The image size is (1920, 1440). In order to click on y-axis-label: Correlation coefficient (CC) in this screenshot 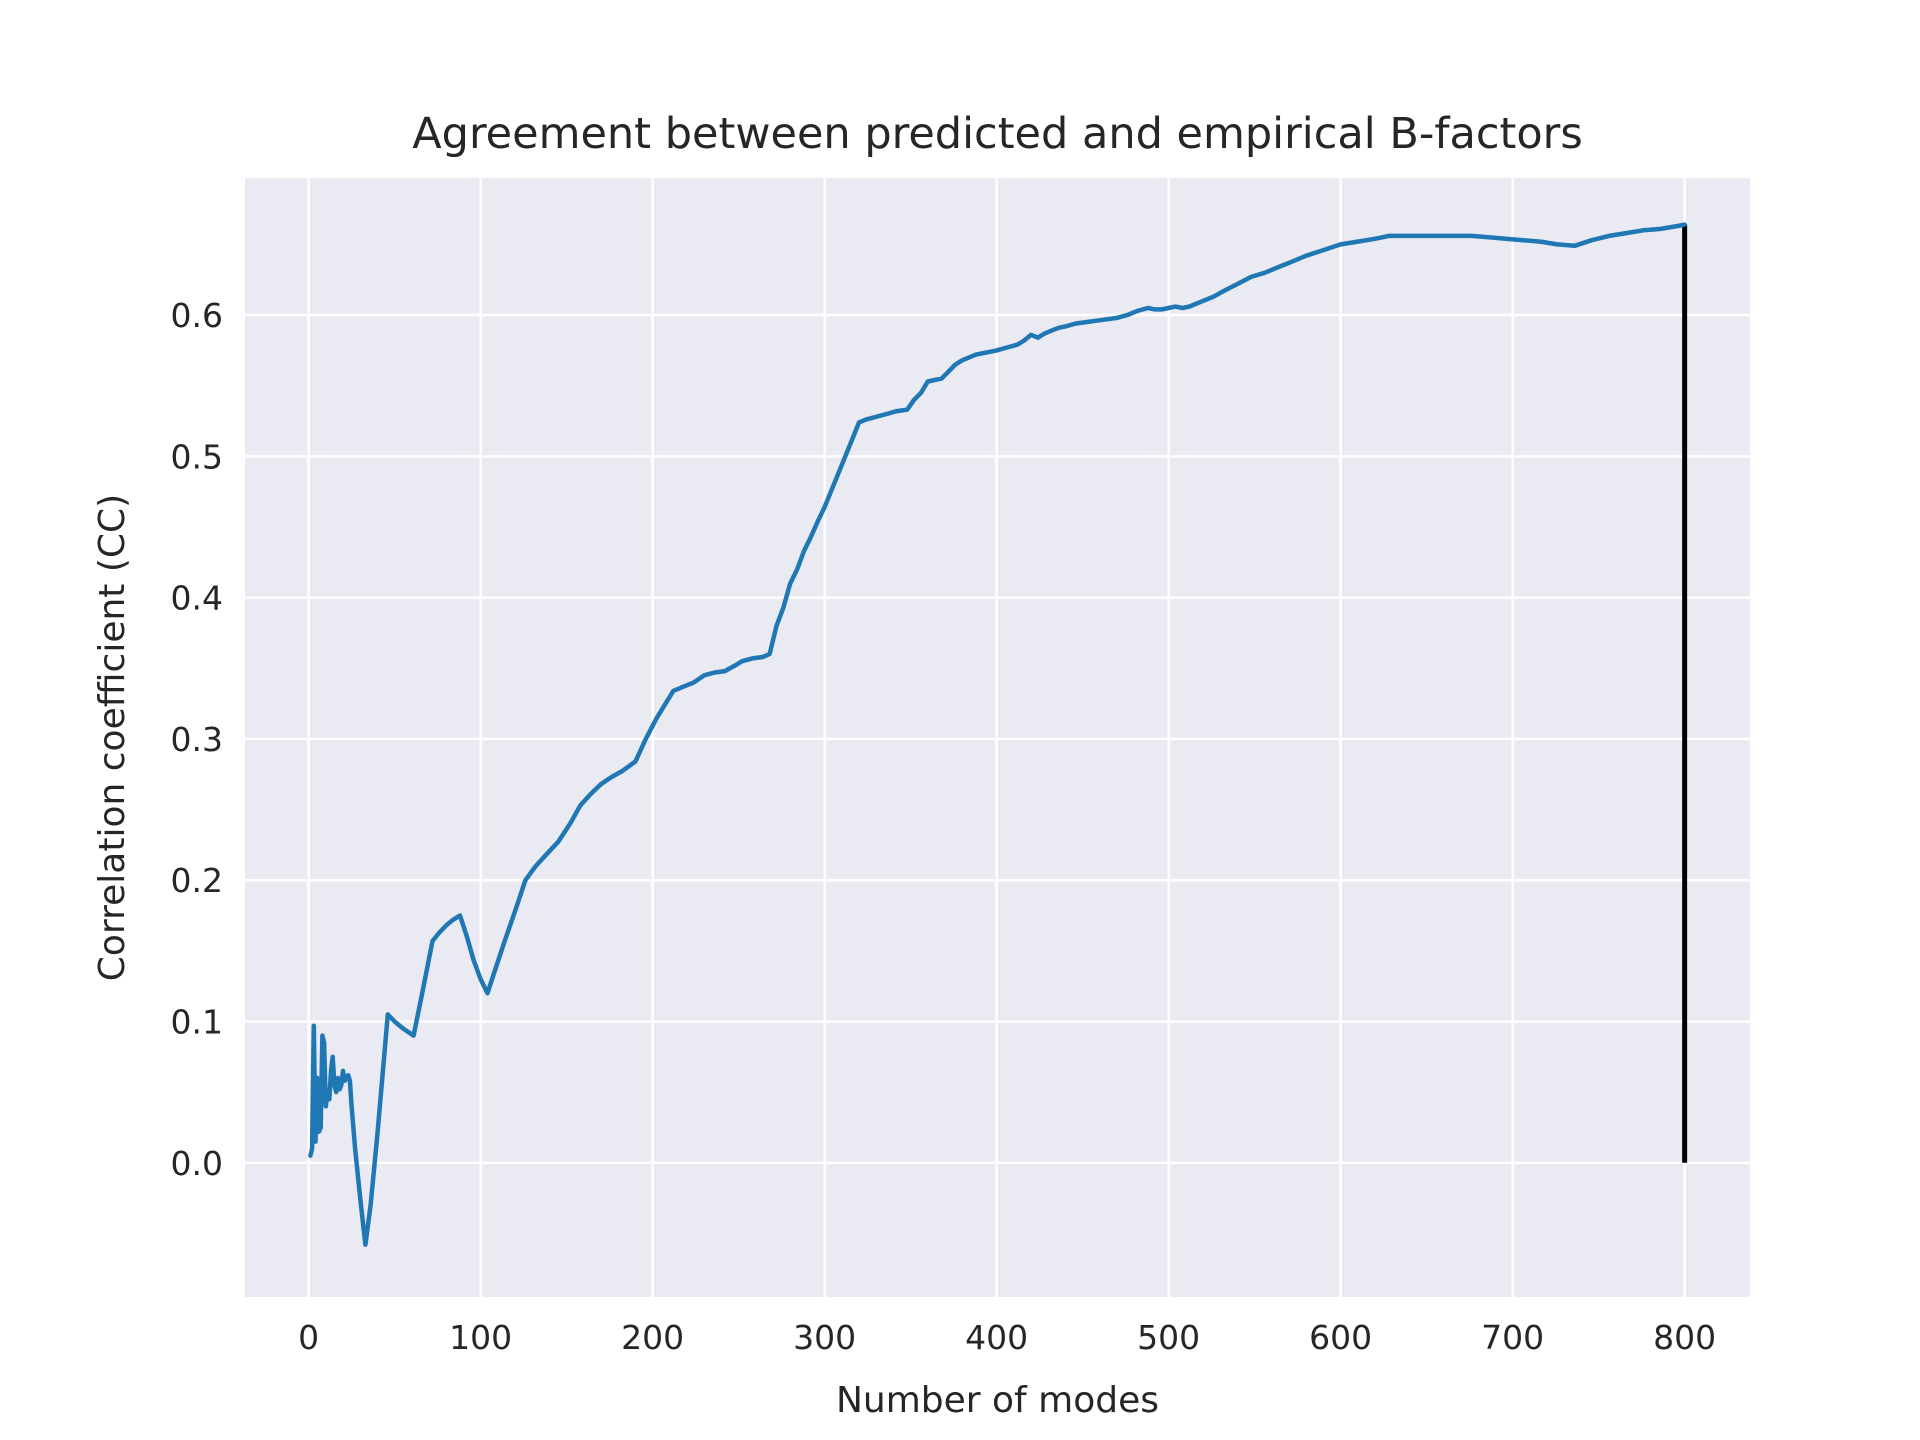, I will do `click(112, 737)`.